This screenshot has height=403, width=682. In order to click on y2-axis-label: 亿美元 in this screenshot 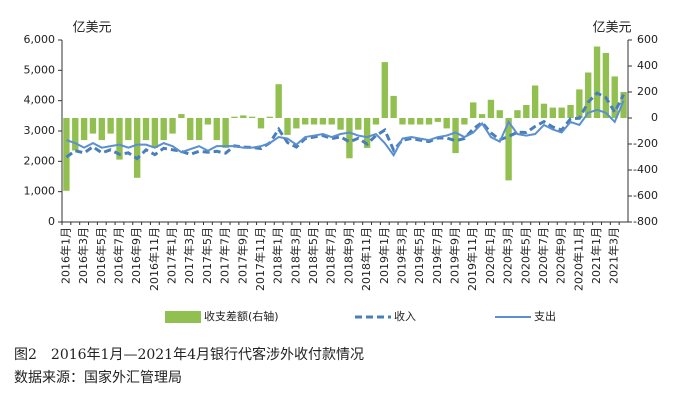, I will do `click(611, 28)`.